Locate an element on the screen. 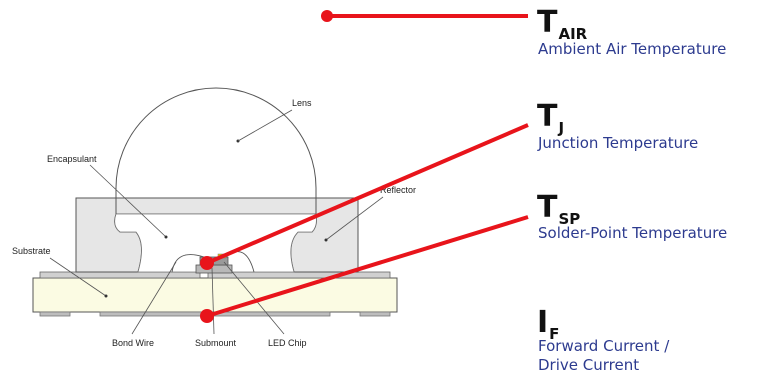 The image size is (779, 375). solder-pad-left is located at coordinates (55, 314).